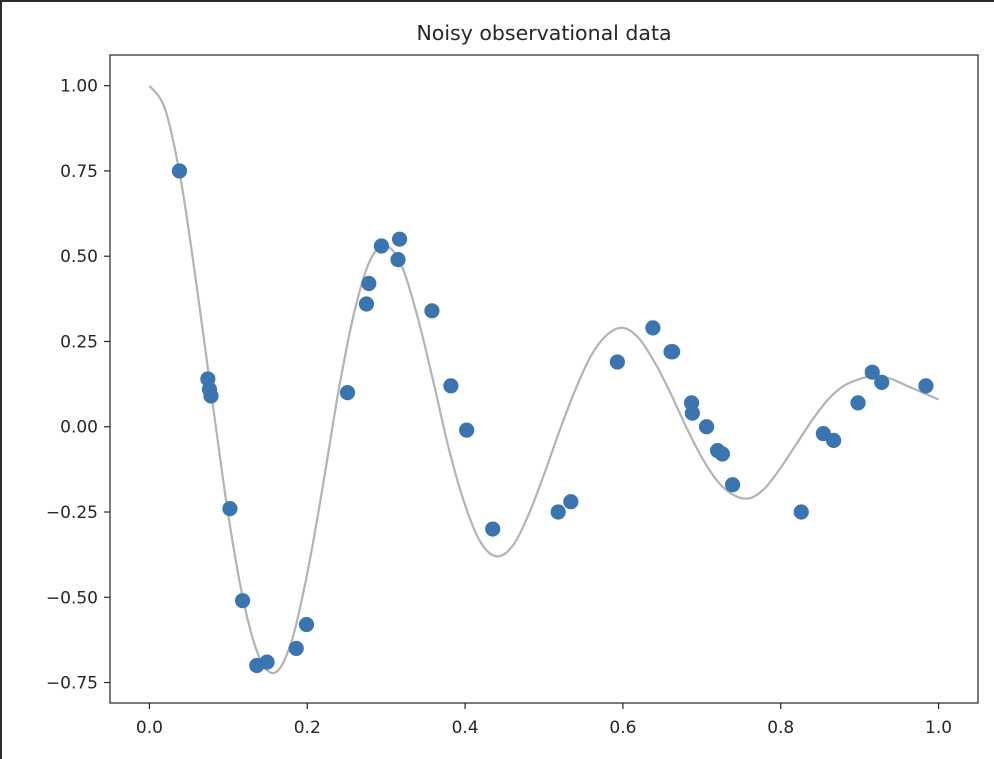 This screenshot has width=994, height=759. What do you see at coordinates (79, 342) in the screenshot?
I see `y-tick-label: 0.25` at bounding box center [79, 342].